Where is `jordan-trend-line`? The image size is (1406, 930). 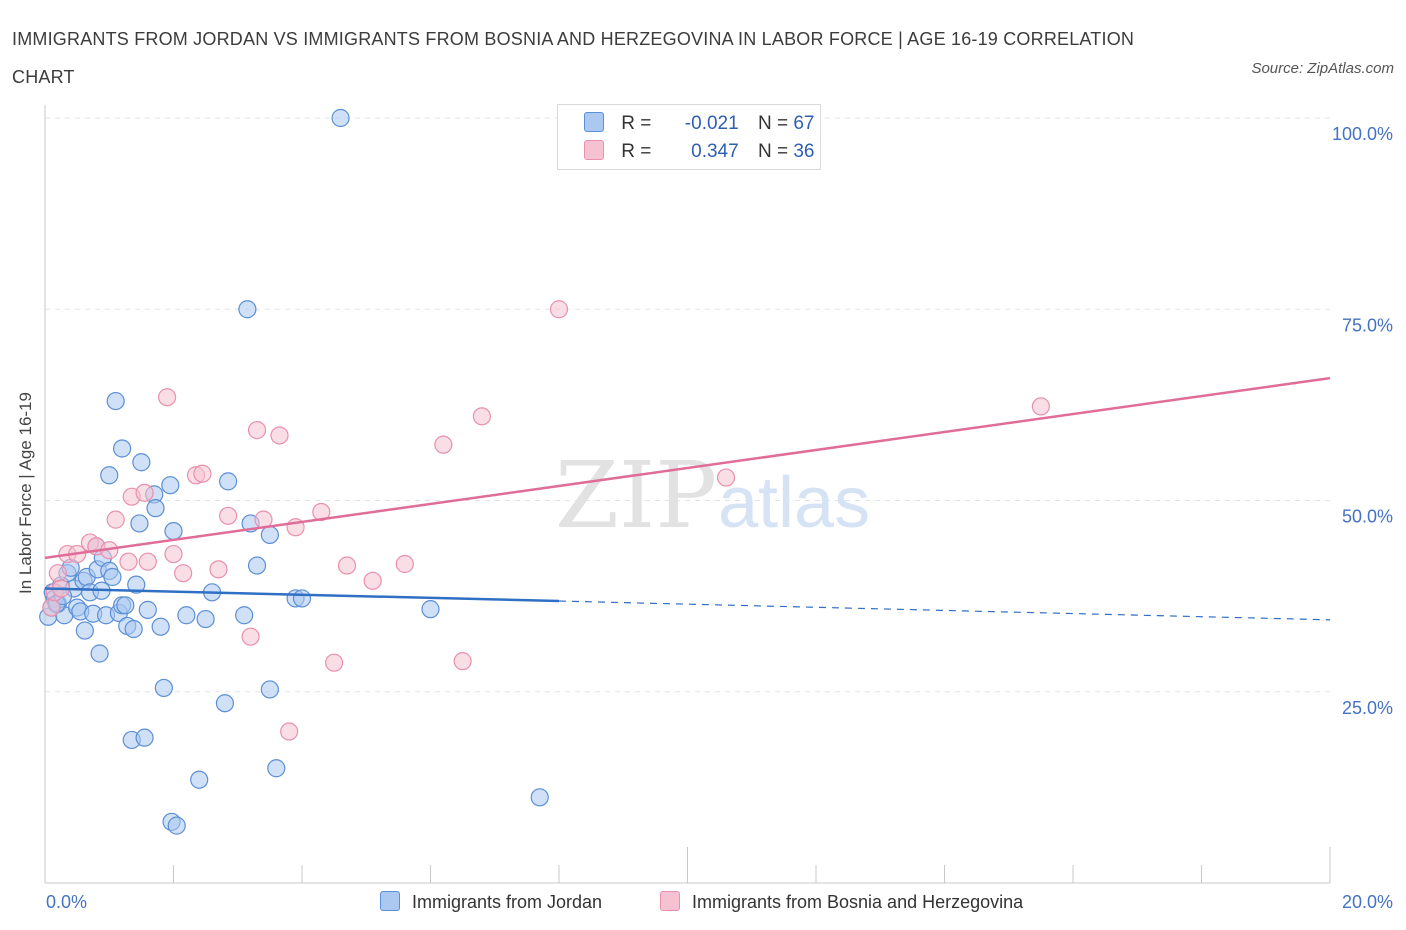 jordan-trend-line is located at coordinates (302, 595).